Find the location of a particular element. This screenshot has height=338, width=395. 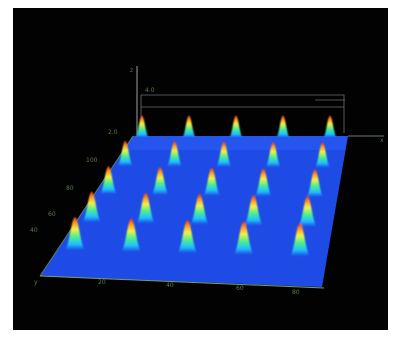

y-axis is located at coordinates (86, 206).